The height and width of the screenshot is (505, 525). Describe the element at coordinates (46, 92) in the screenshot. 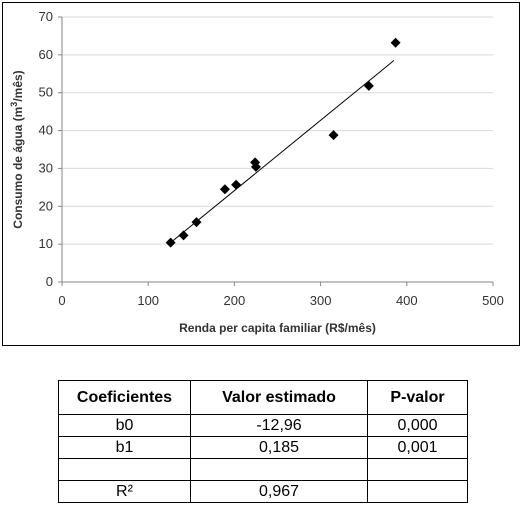

I see `y-tick-label: 50` at that location.